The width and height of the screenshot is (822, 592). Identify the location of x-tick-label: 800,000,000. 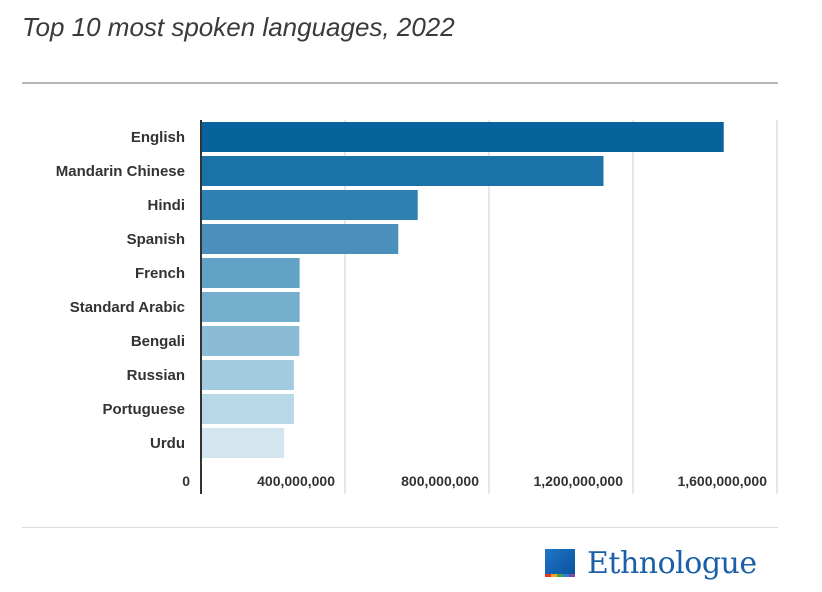
(440, 481).